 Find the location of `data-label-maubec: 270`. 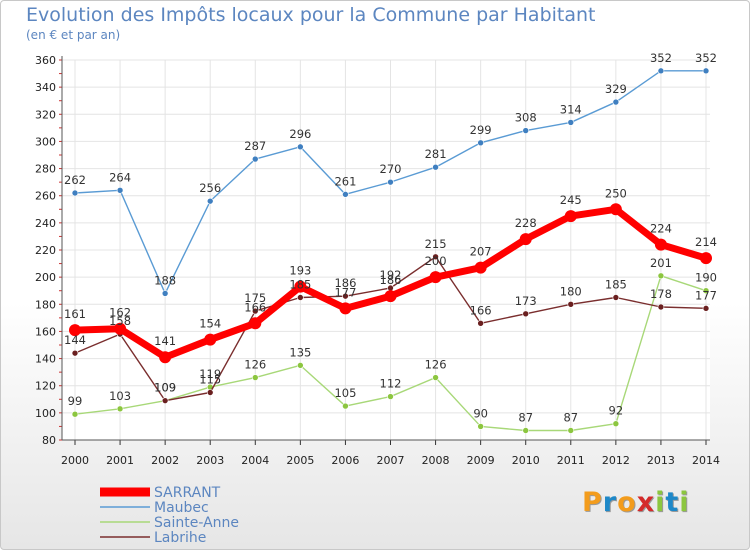

data-label-maubec: 270 is located at coordinates (391, 169).